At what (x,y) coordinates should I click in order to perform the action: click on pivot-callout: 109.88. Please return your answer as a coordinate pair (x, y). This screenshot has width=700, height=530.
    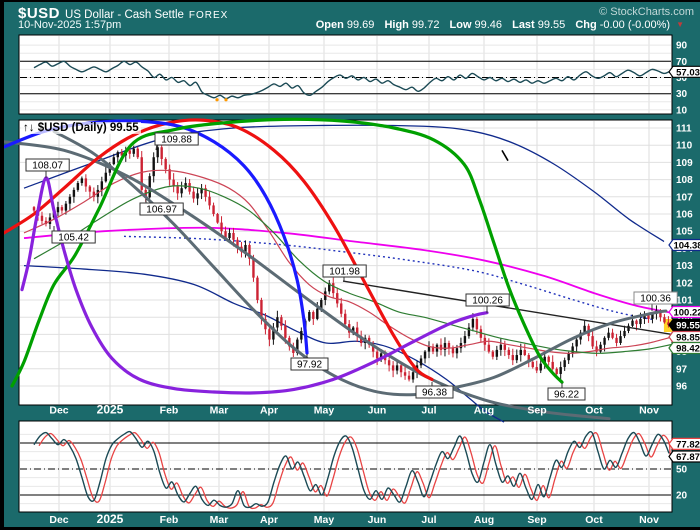
    Looking at the image, I should click on (176, 141).